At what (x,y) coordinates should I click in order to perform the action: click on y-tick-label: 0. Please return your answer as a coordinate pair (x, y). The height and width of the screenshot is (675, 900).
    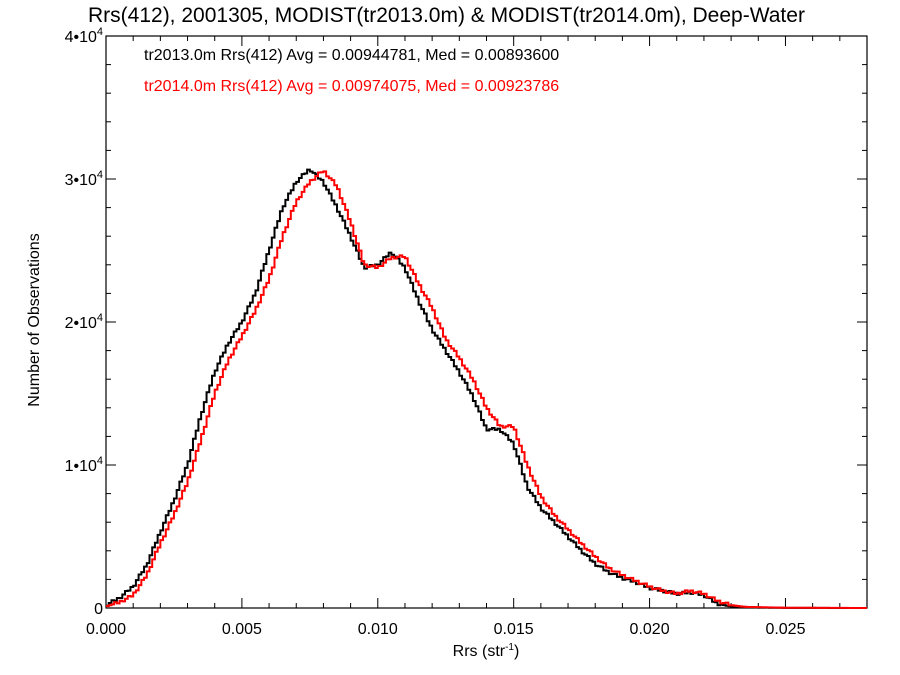
    Looking at the image, I should click on (98, 609).